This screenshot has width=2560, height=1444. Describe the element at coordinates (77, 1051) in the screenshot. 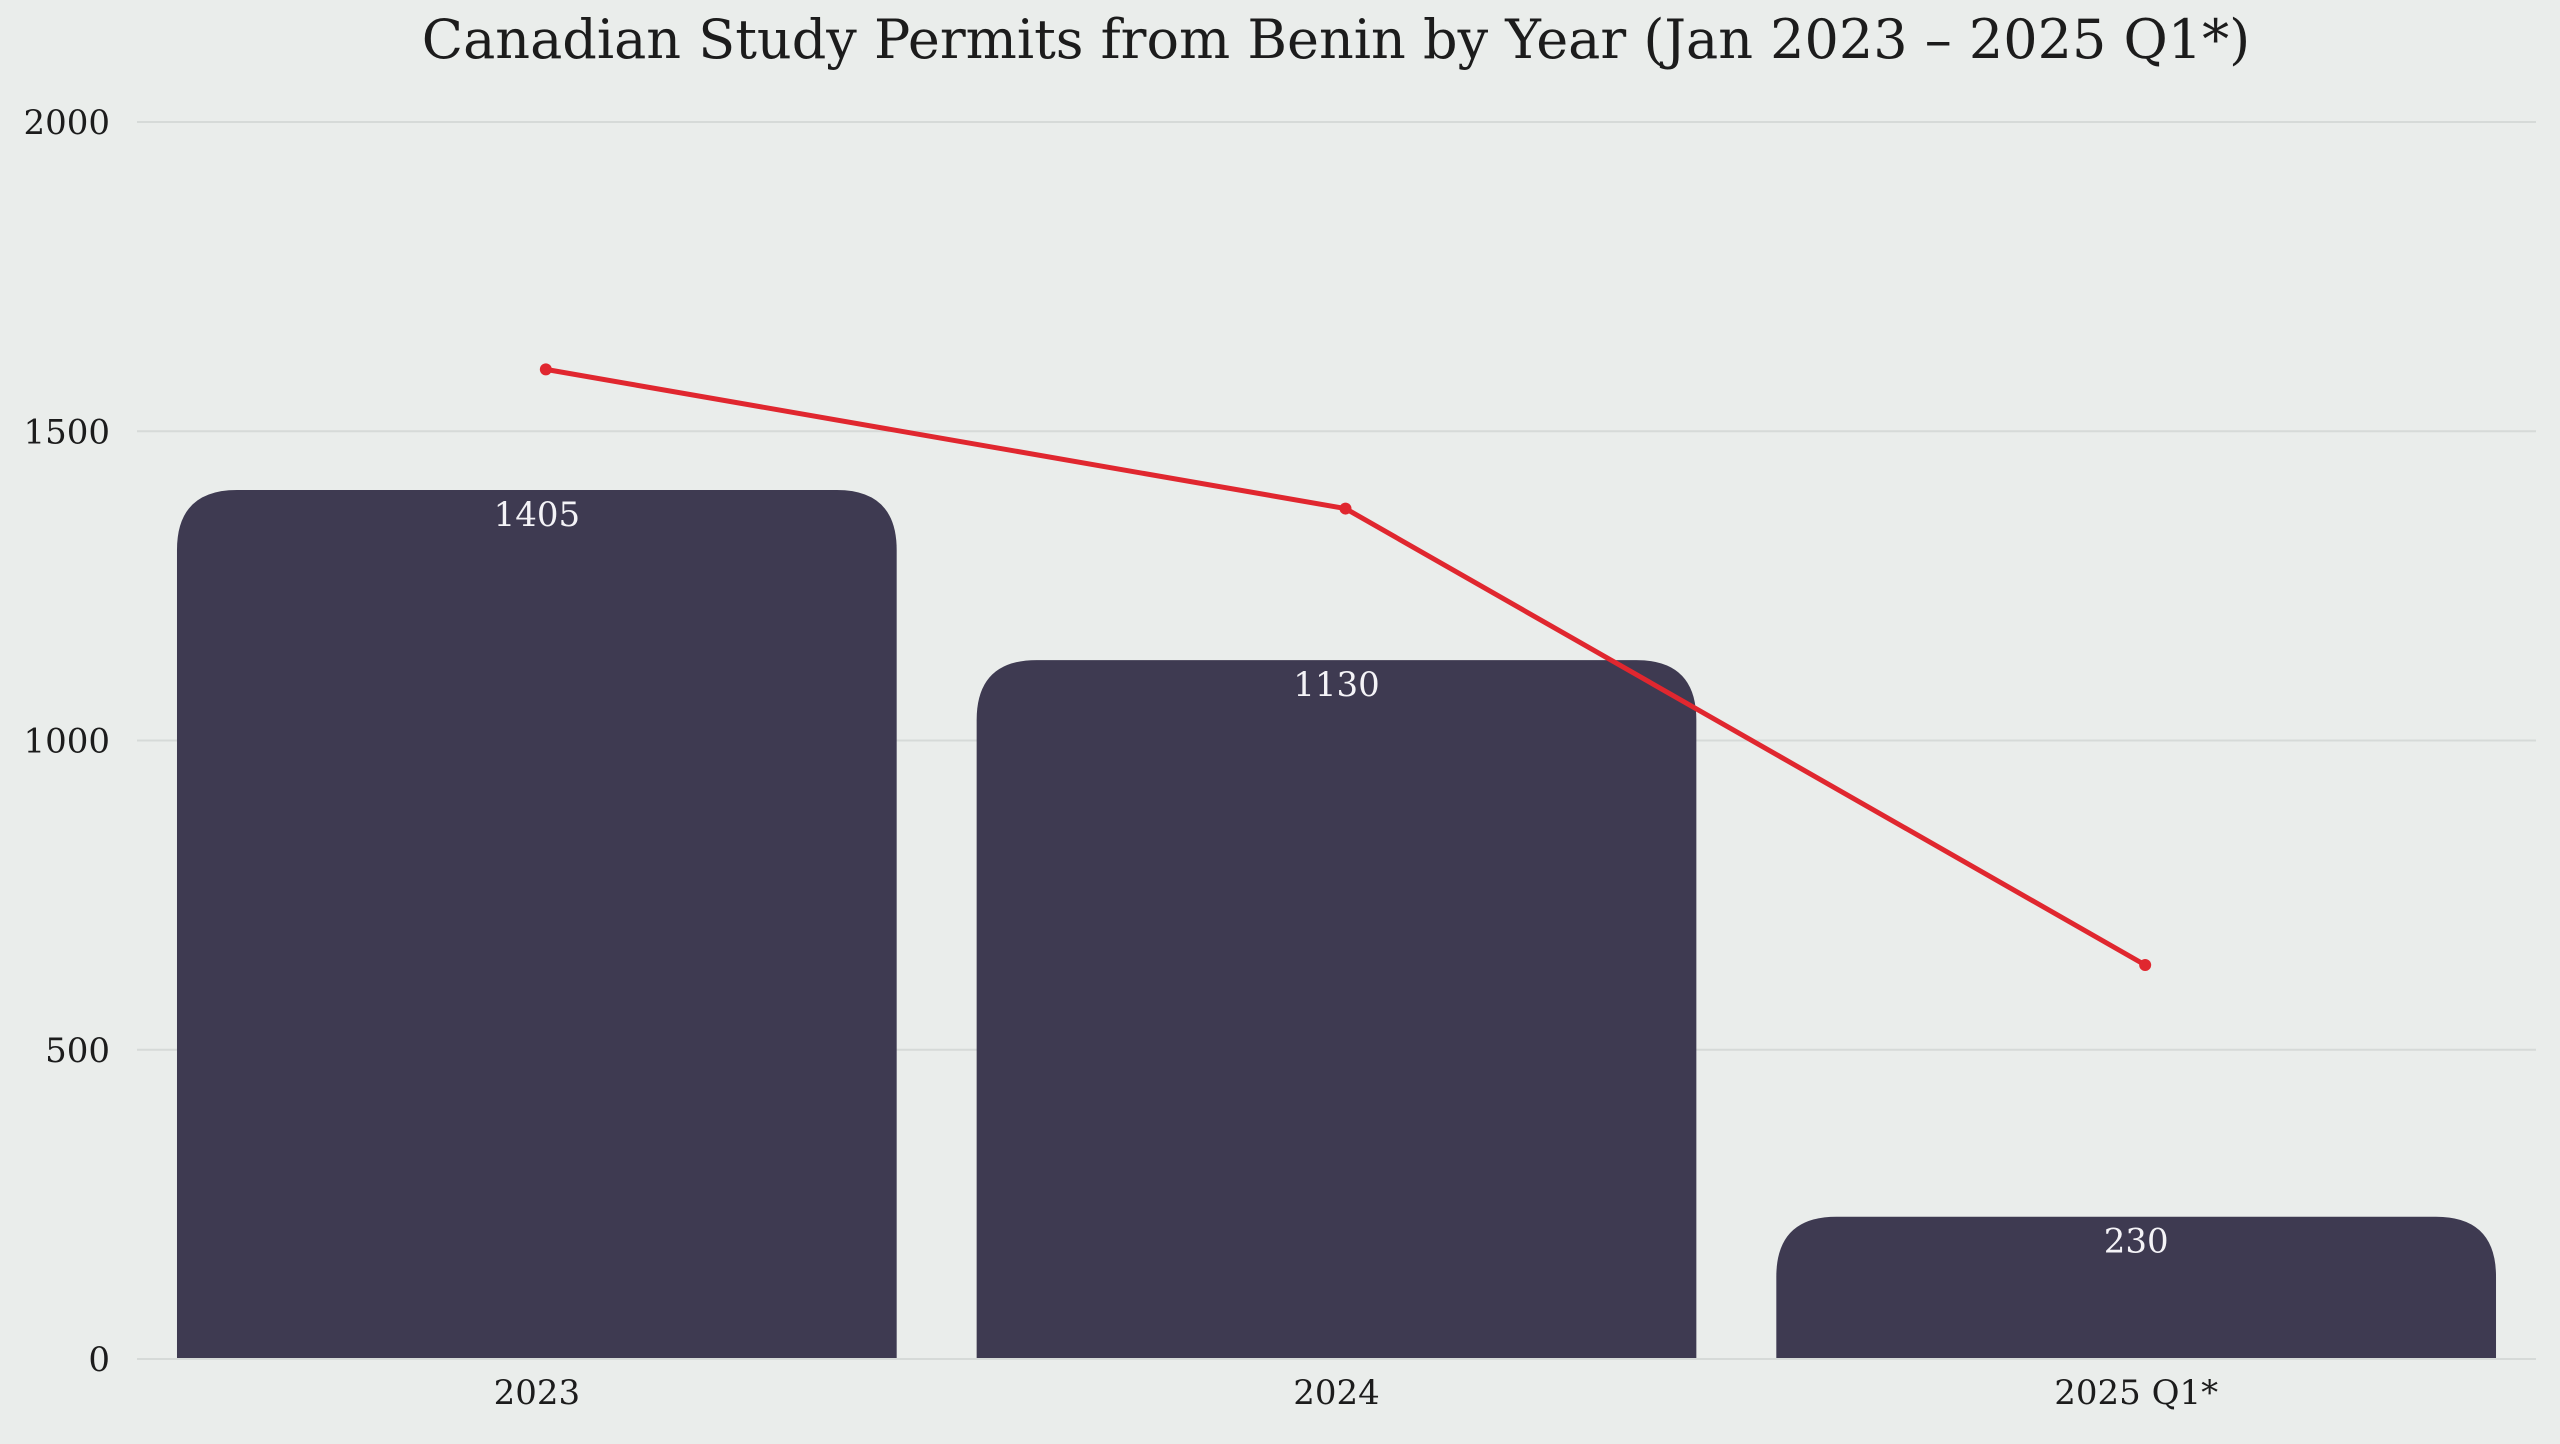

I see `y-tick-label: 500` at that location.